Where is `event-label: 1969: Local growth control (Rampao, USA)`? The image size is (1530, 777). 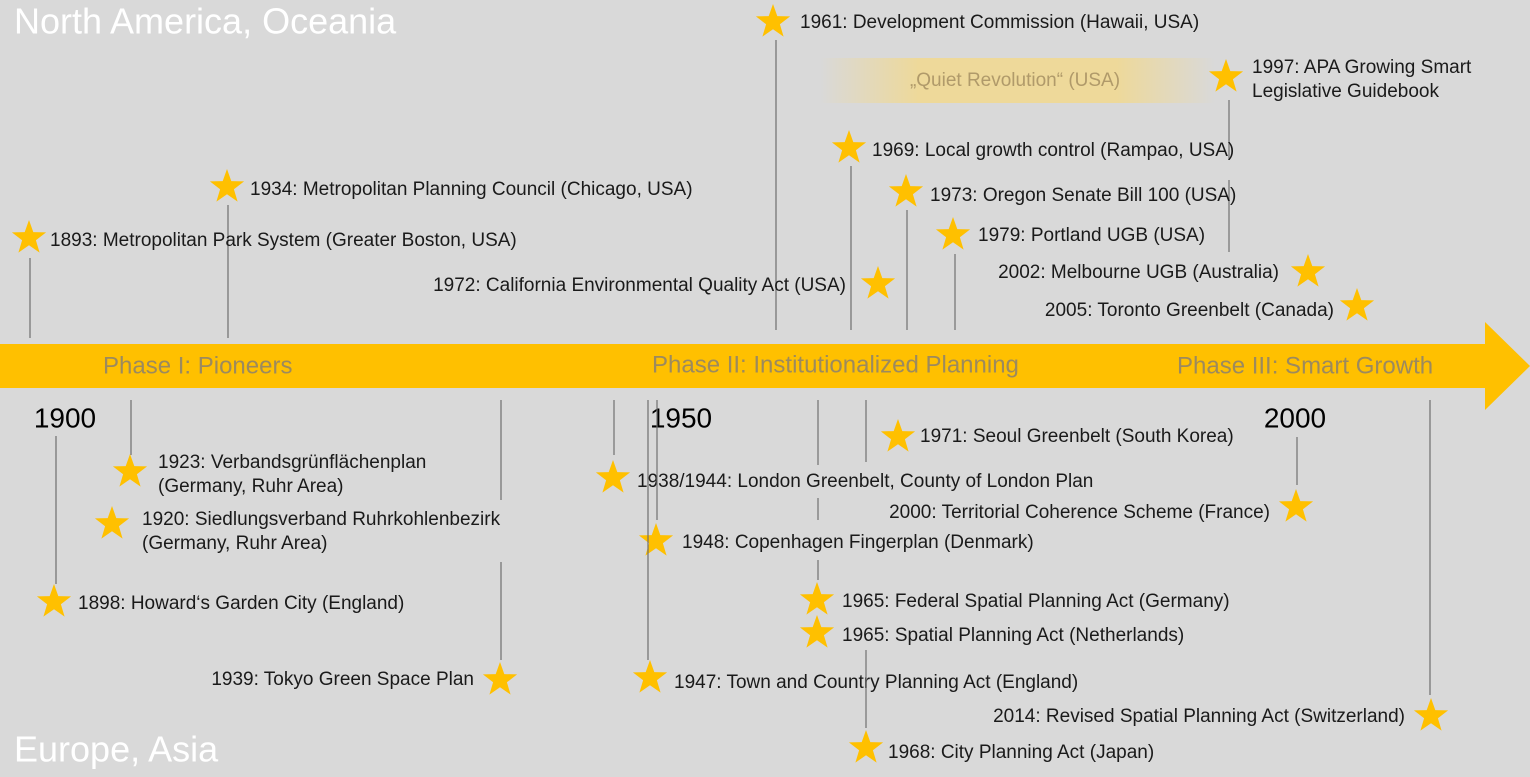 event-label: 1969: Local growth control (Rampao, USA) is located at coordinates (1053, 150).